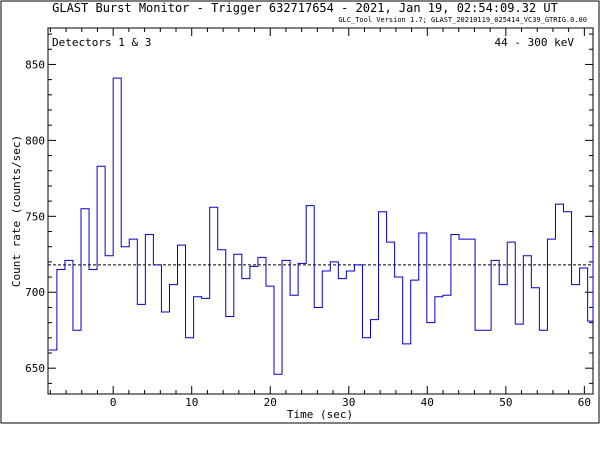 The width and height of the screenshot is (600, 450). What do you see at coordinates (113, 402) in the screenshot?
I see `x-tick-label: 0` at bounding box center [113, 402].